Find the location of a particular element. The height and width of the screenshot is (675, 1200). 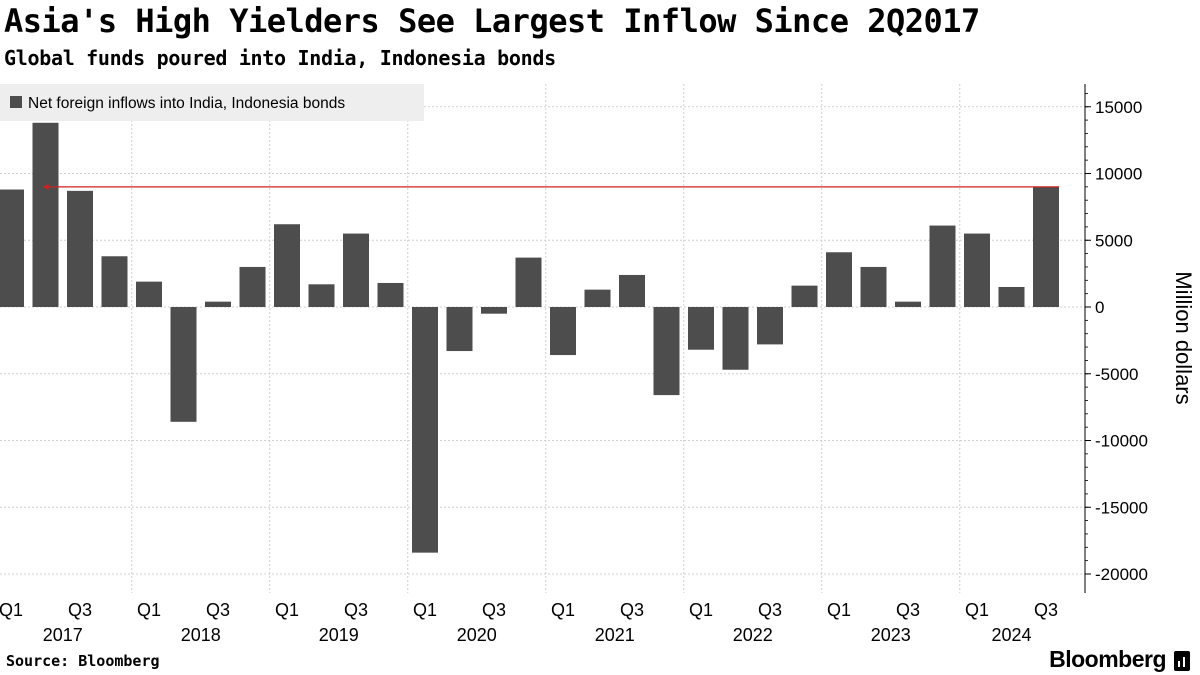

y-tick-label: 10000 is located at coordinates (1118, 174).